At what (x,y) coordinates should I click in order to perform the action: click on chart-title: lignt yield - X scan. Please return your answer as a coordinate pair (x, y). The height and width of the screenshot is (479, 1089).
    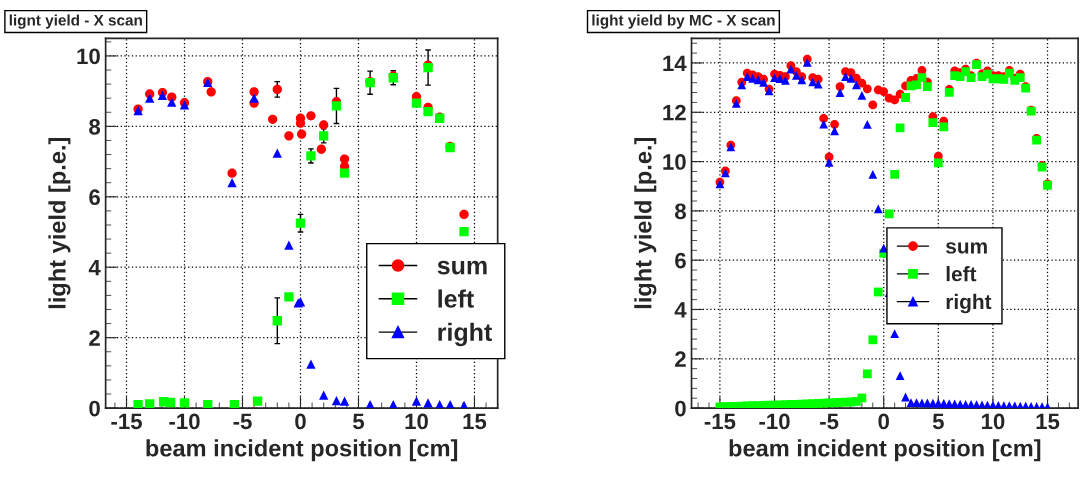
    Looking at the image, I should click on (75, 21).